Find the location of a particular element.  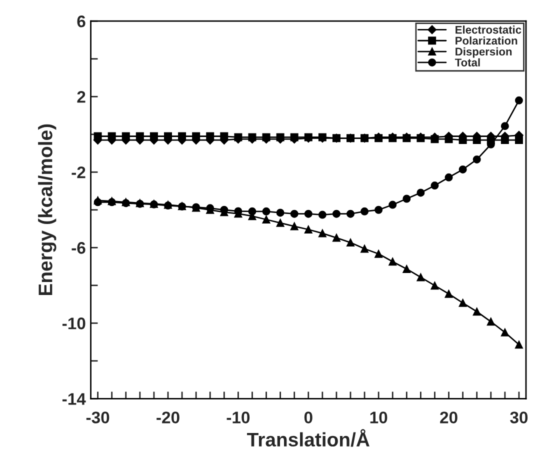

y-tick-label: -14 is located at coordinates (74, 399).